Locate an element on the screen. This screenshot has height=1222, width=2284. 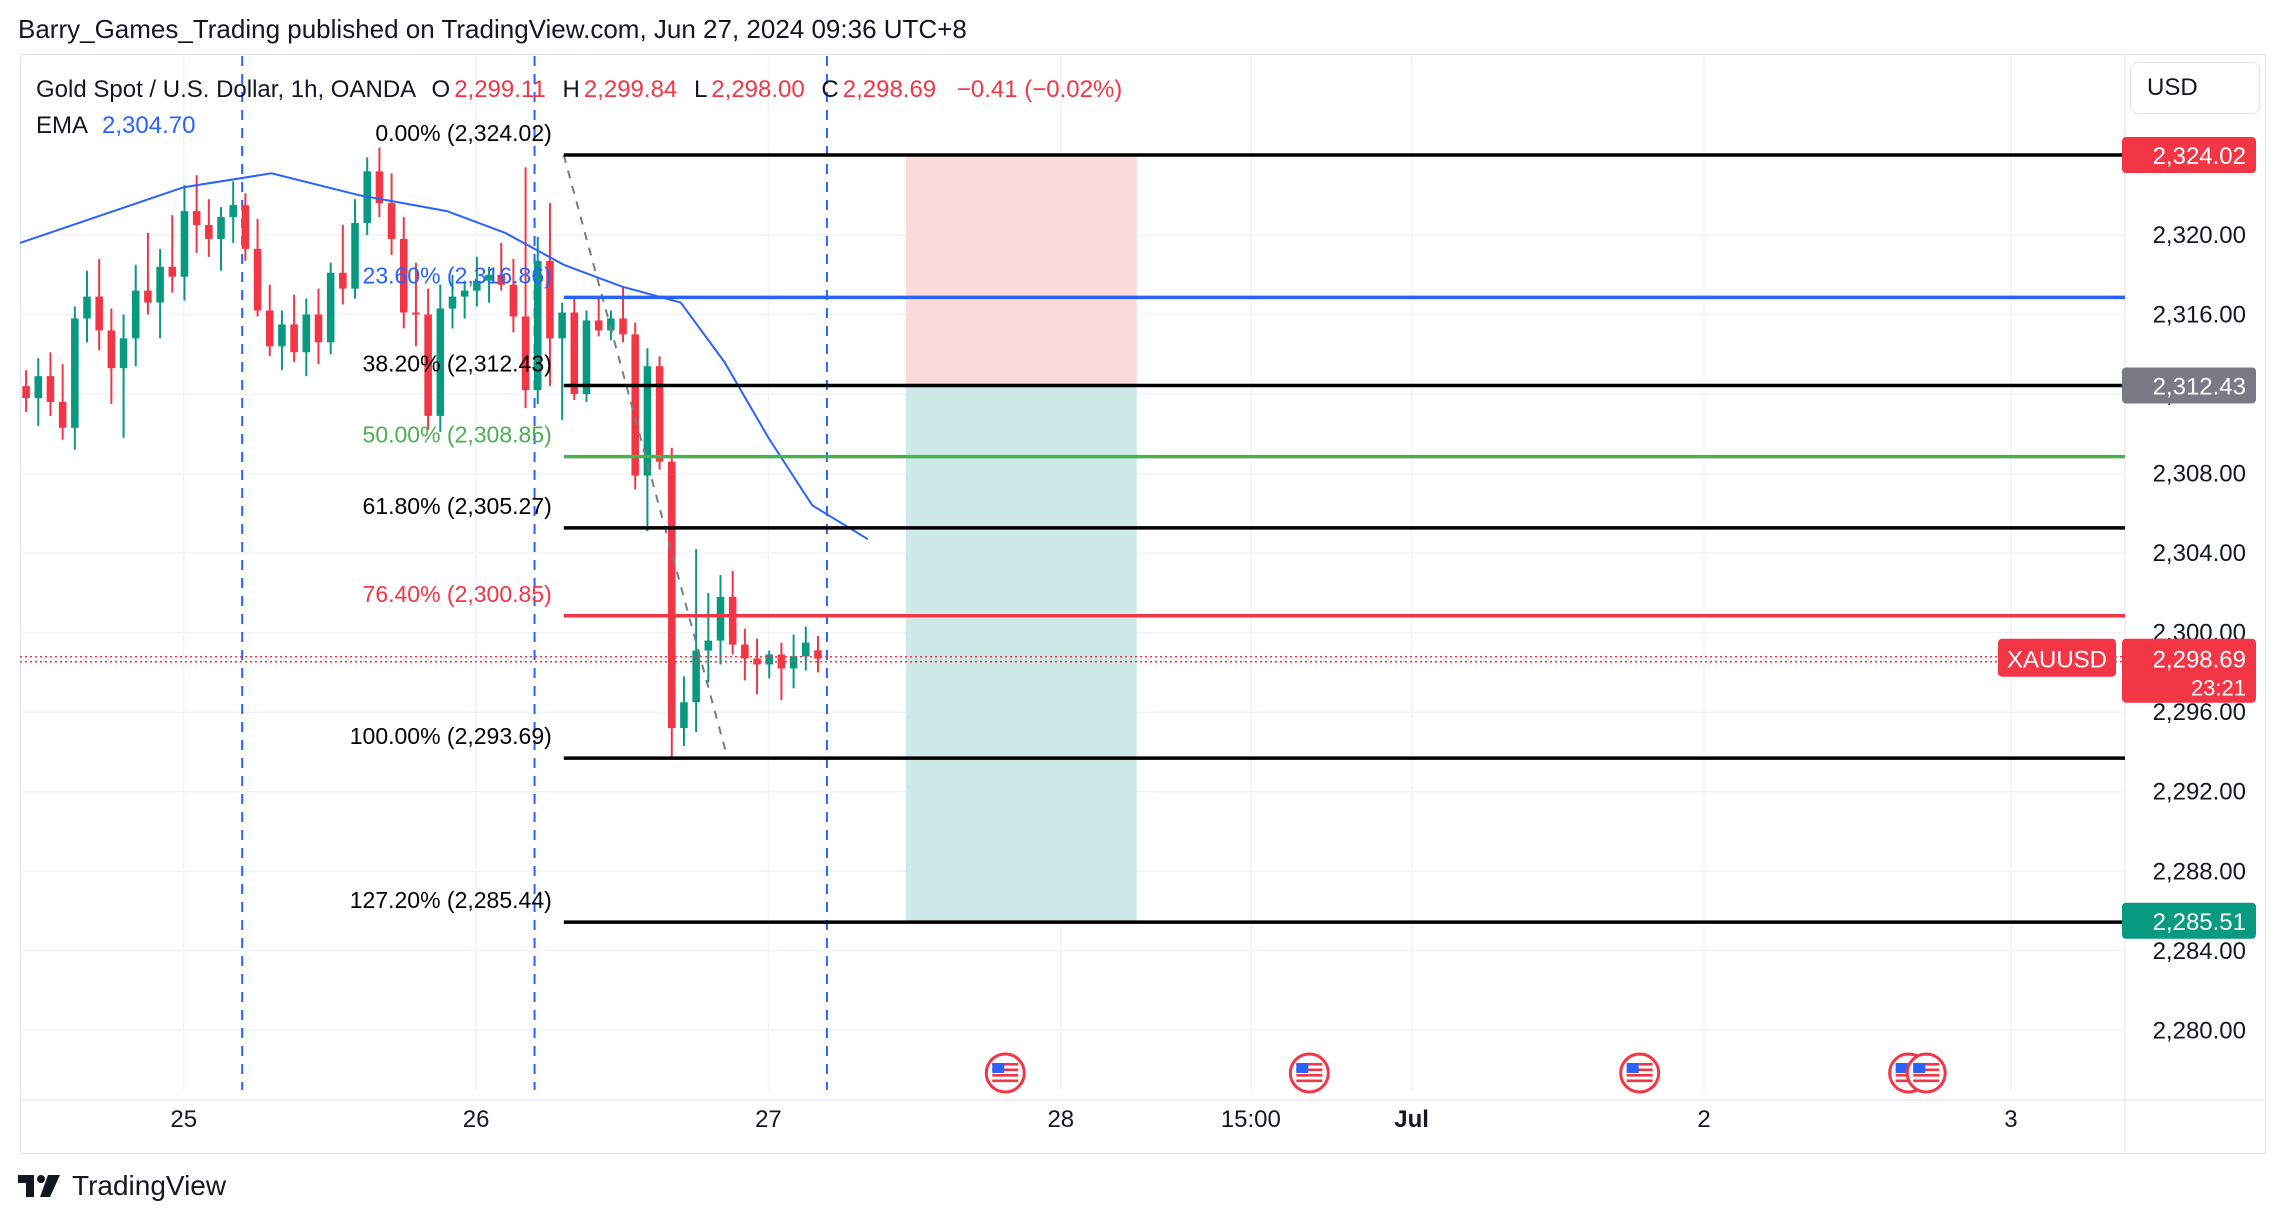
price-tag-label: 2,324.02 is located at coordinates (2199, 156).